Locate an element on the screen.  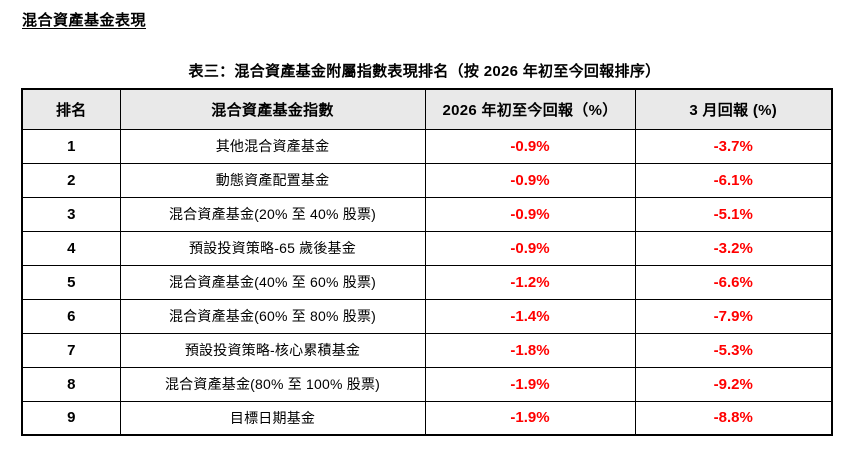
rank-cell: 1 is located at coordinates (71, 146).